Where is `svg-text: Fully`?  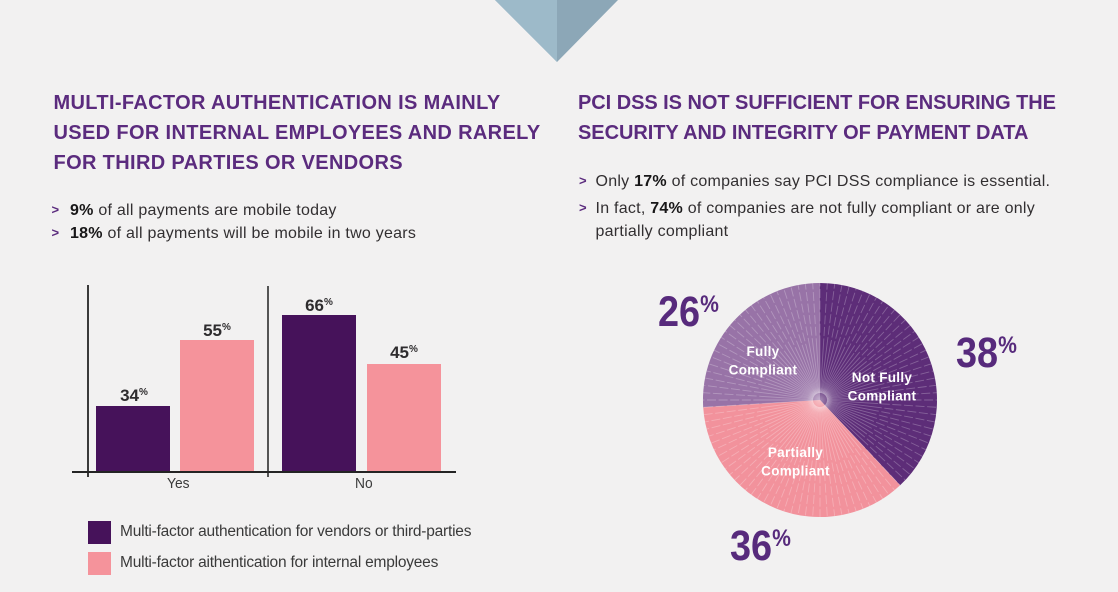
svg-text: Fully is located at coordinates (762, 351).